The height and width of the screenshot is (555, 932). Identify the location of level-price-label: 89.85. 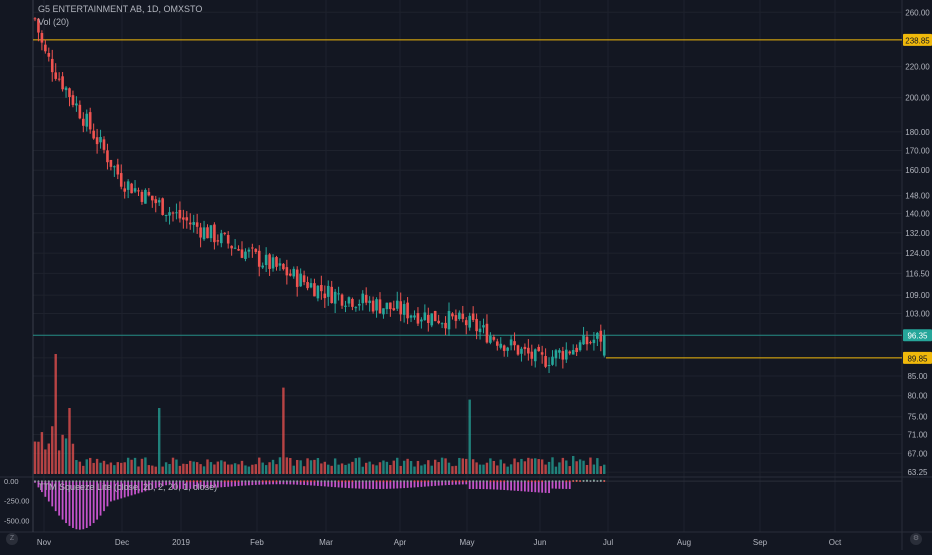
(917, 358).